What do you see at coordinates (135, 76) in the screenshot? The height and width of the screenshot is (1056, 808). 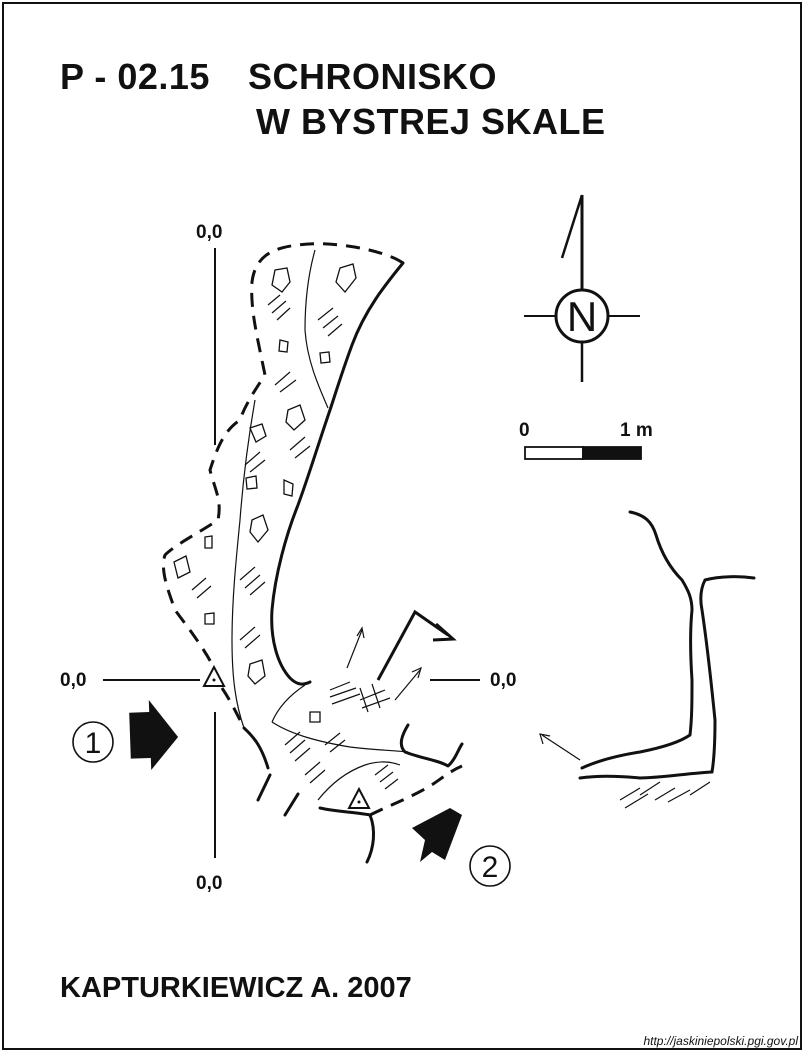 I see `cave-code: P - 02.15` at bounding box center [135, 76].